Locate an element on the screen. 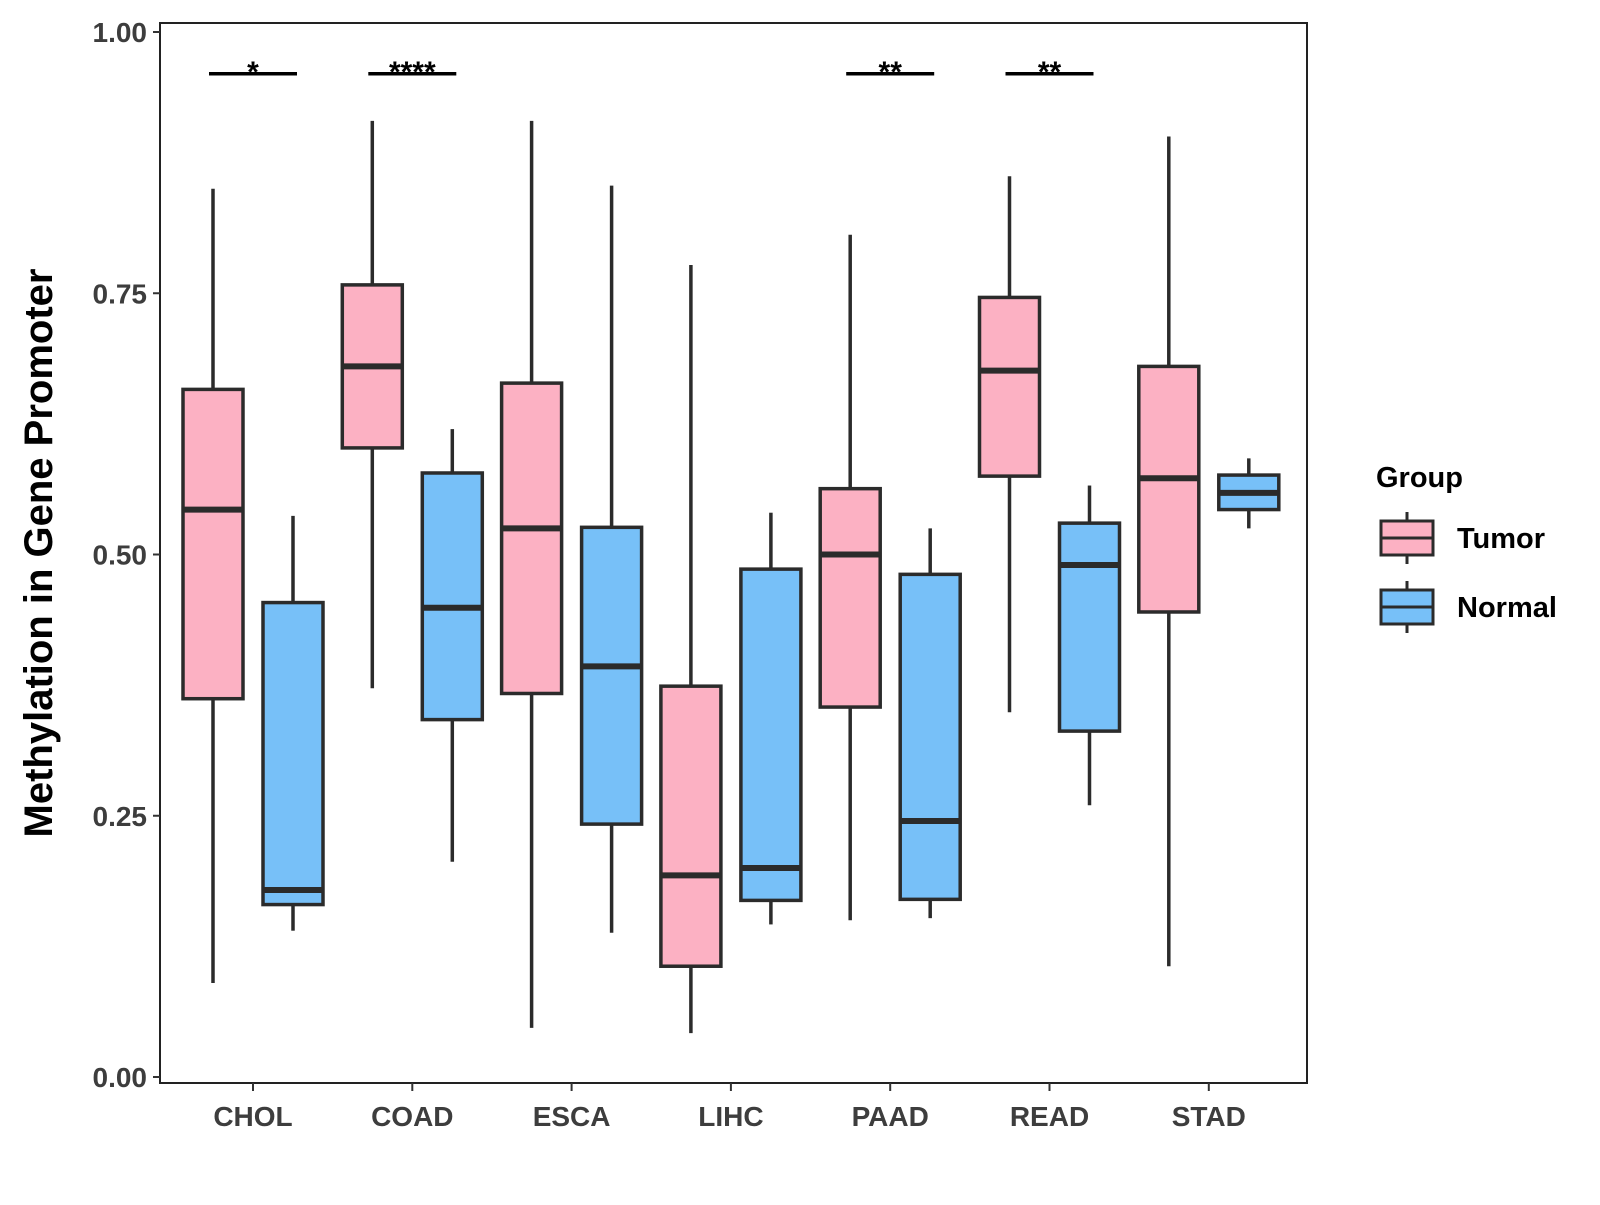 The height and width of the screenshot is (1205, 1600). legend-title: Group is located at coordinates (1419, 478).